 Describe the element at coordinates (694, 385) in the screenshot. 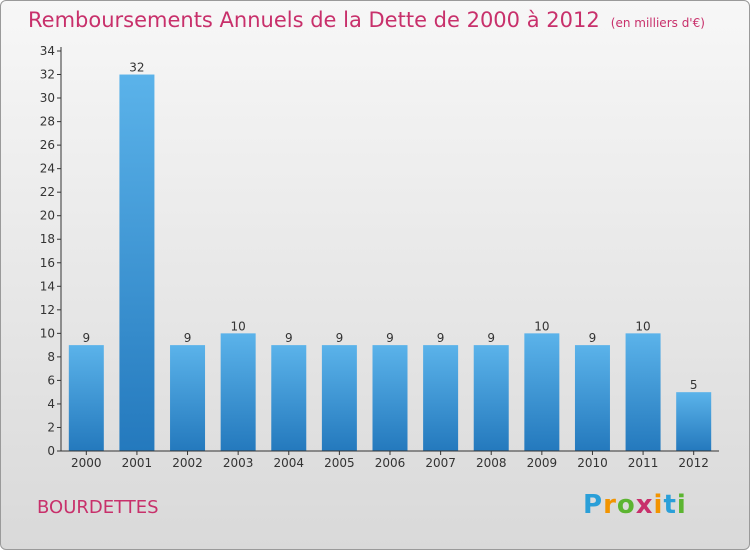

I see `bar-value-label: 5` at that location.